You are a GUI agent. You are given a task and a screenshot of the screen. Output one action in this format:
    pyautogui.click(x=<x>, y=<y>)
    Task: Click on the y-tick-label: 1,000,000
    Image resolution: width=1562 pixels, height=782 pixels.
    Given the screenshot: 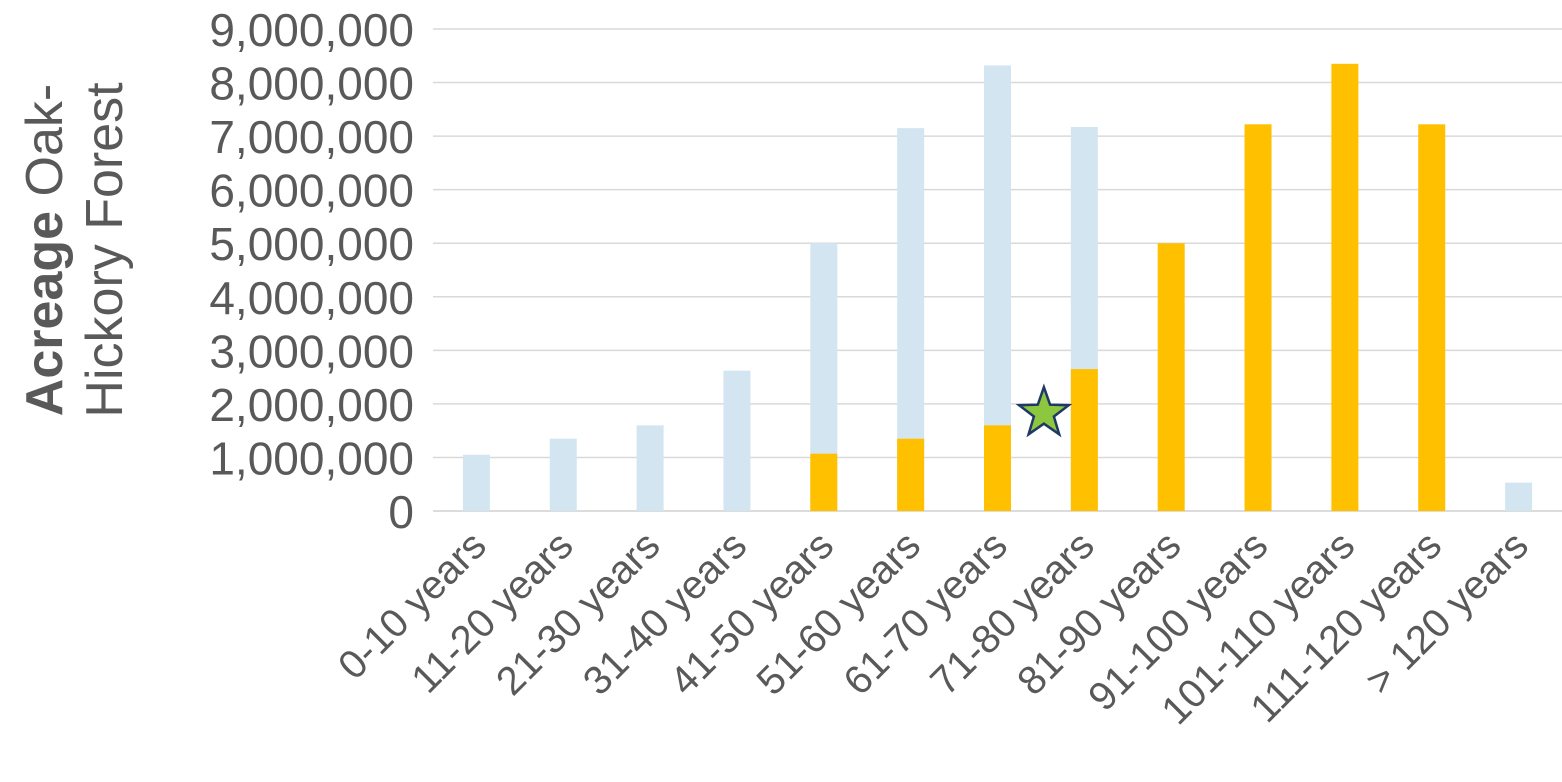 What is the action you would take?
    pyautogui.click(x=311, y=458)
    